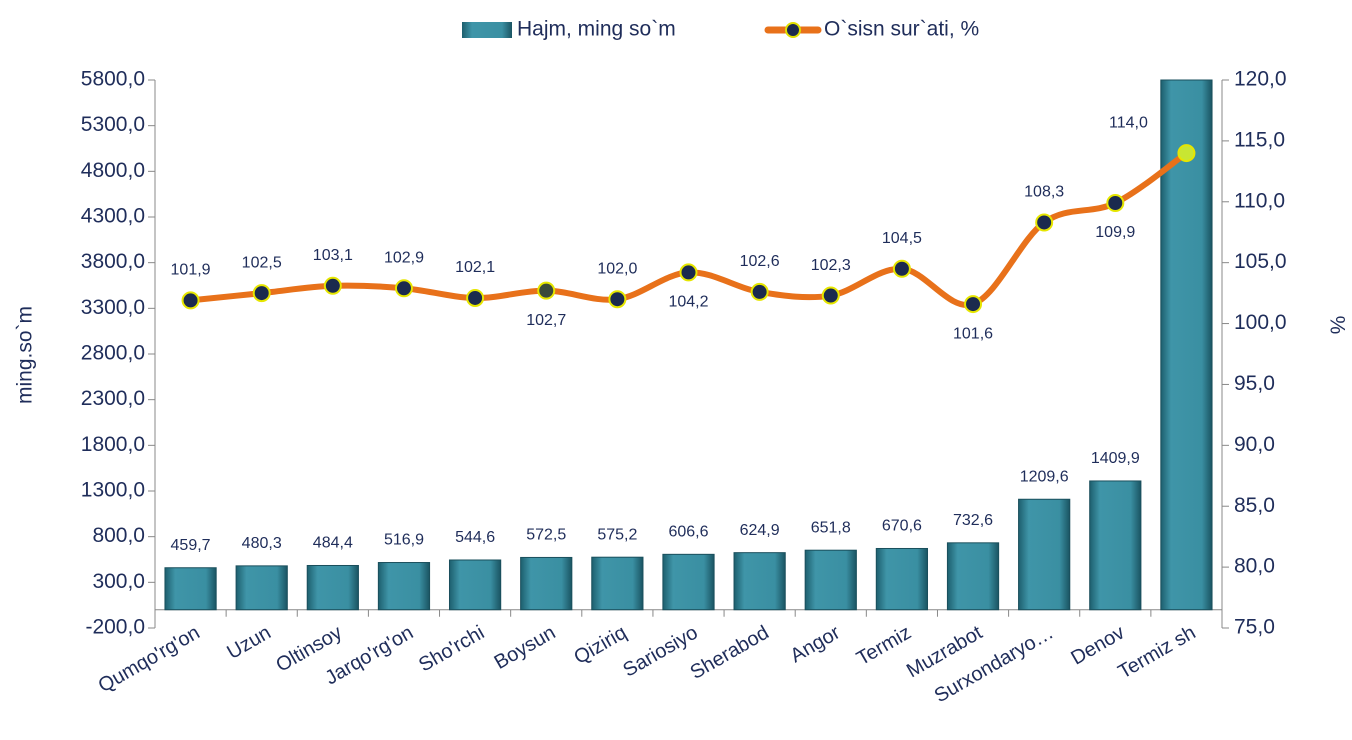 This screenshot has height=740, width=1352. I want to click on y-tick-label: 5800,0, so click(113, 79).